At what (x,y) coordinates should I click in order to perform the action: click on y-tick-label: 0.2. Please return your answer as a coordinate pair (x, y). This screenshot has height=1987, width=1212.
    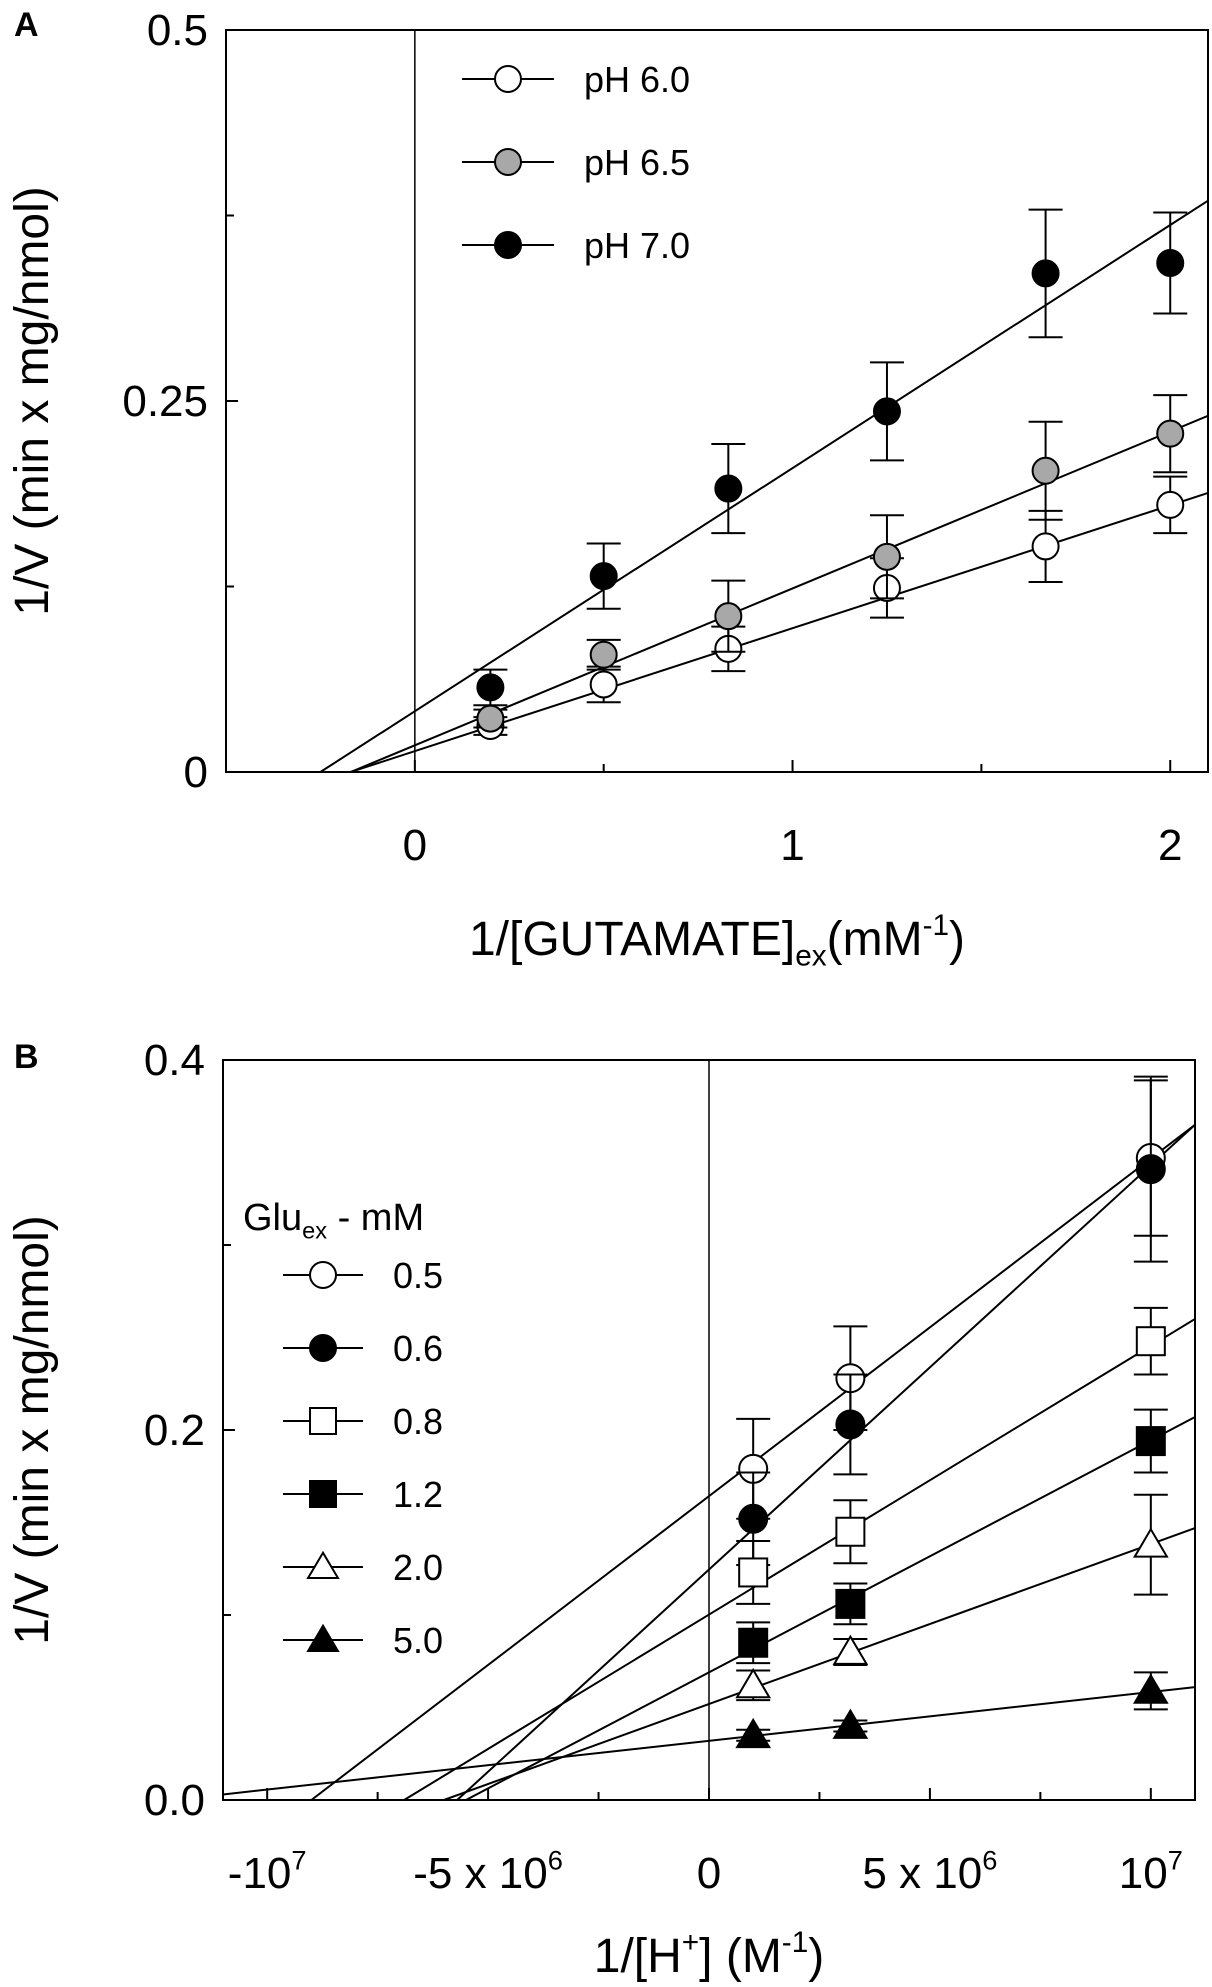
    Looking at the image, I should click on (174, 1430).